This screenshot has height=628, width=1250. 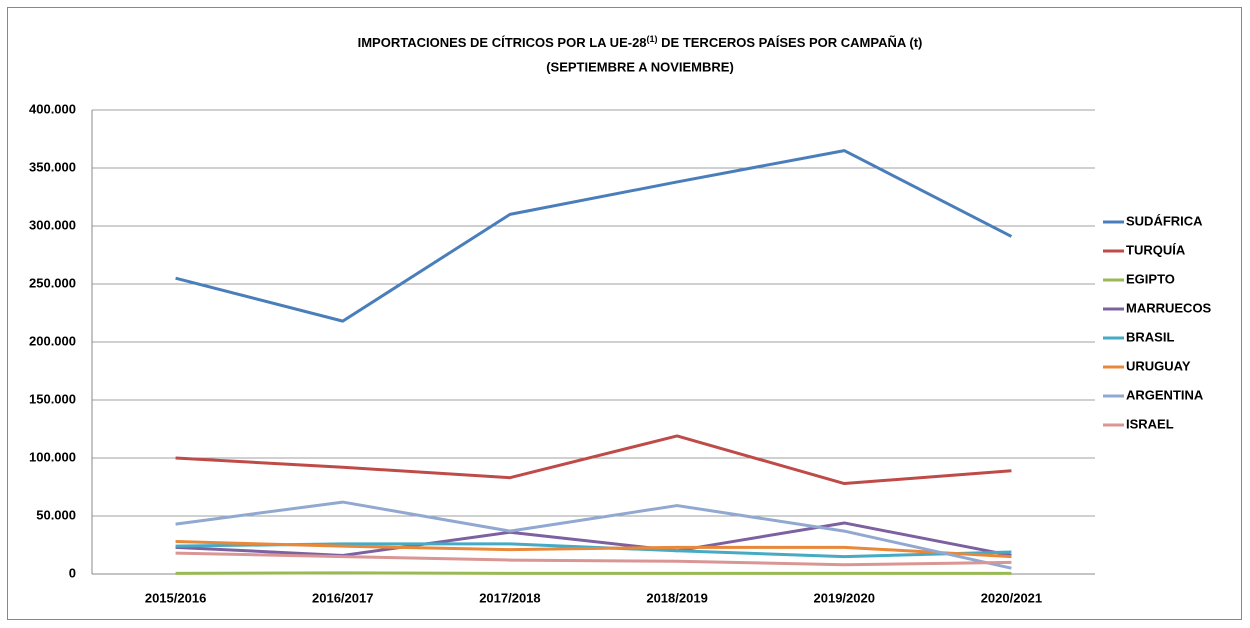 What do you see at coordinates (1156, 249) in the screenshot?
I see `legend-label: TURQUÍA` at bounding box center [1156, 249].